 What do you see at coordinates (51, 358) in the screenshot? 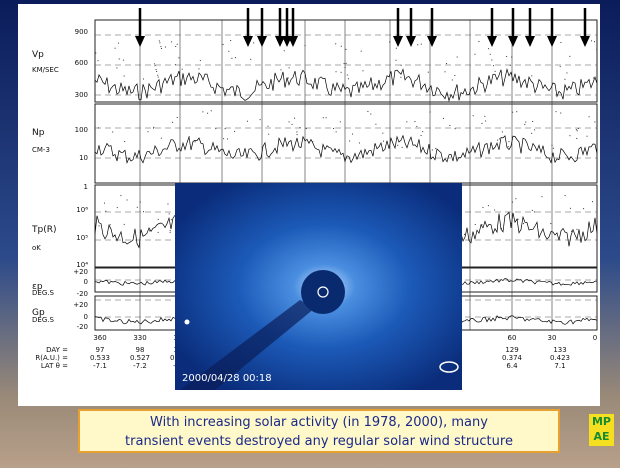
I see `row-label: R(A.U.) =` at bounding box center [51, 358].